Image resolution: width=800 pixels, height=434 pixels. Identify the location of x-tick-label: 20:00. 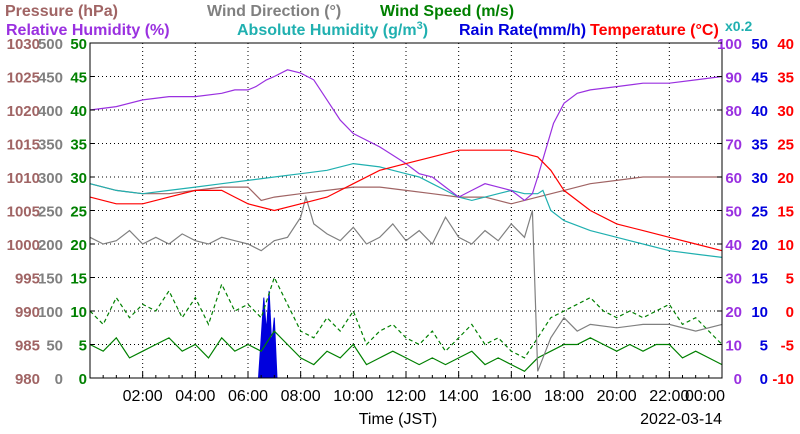
(617, 396).